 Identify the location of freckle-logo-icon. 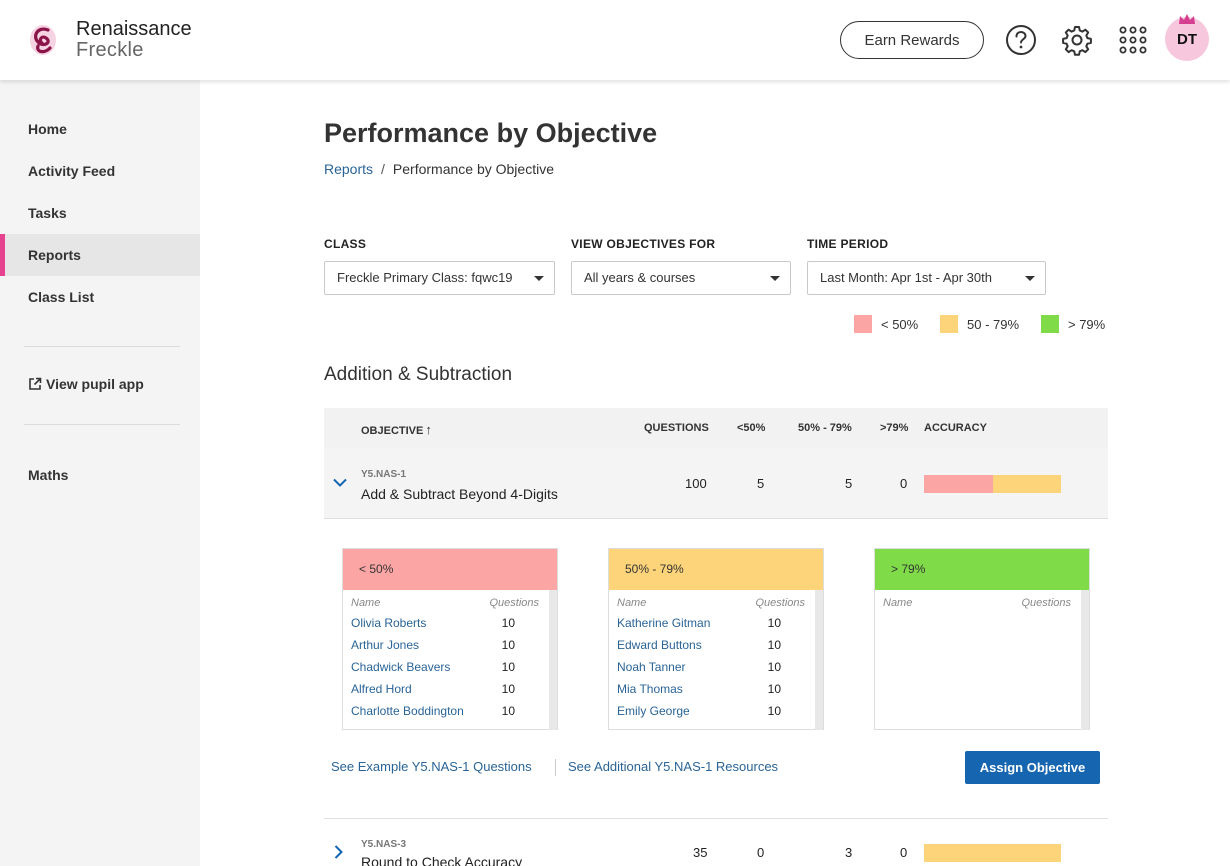
(43, 40).